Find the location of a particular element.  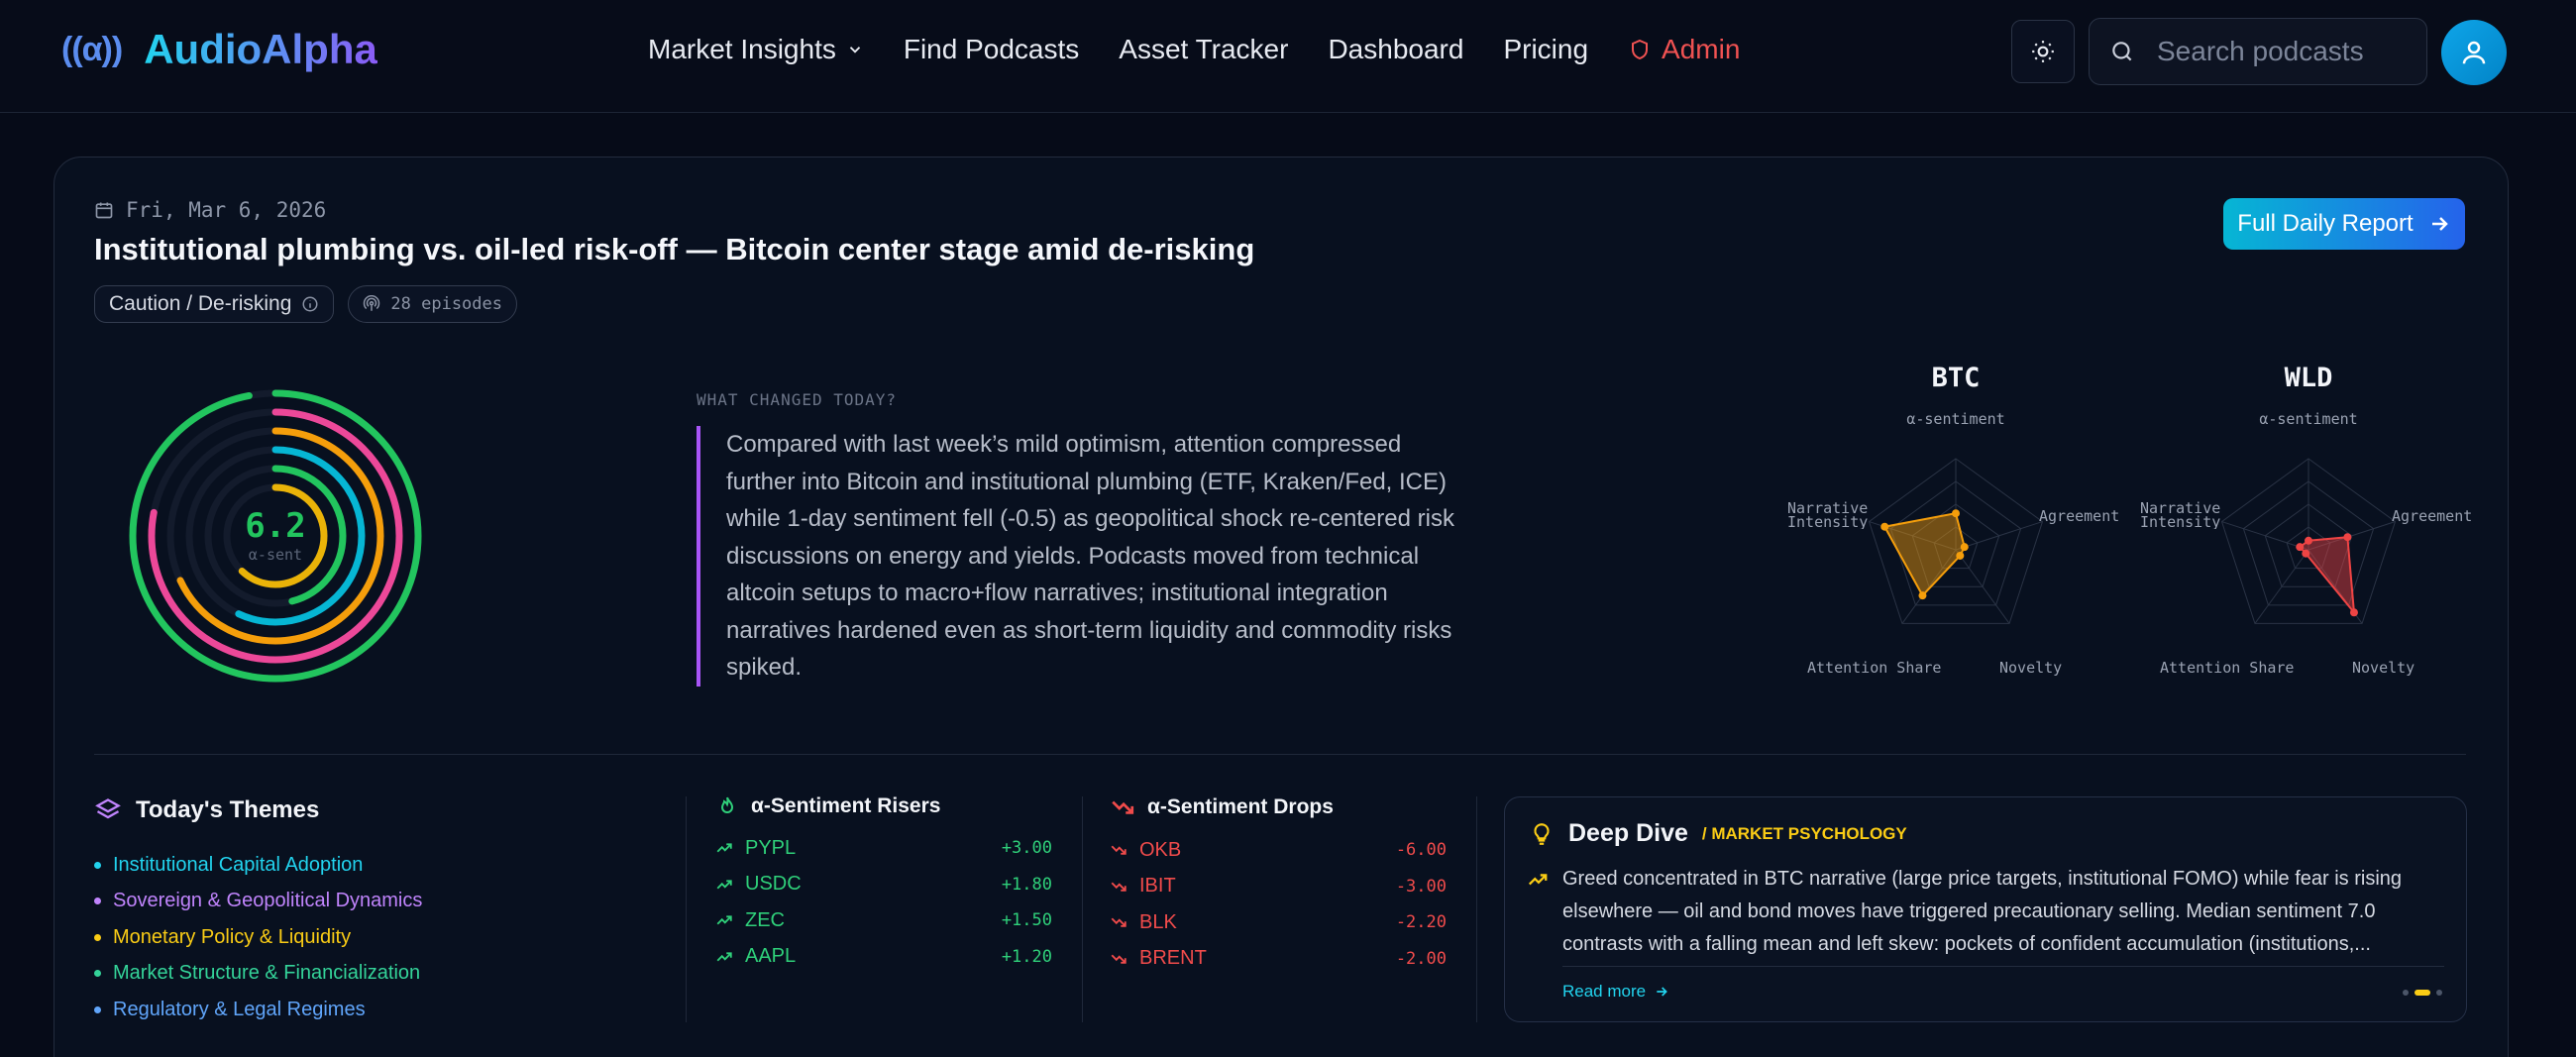

nav-dashboard: Dashboard is located at coordinates (1396, 49).